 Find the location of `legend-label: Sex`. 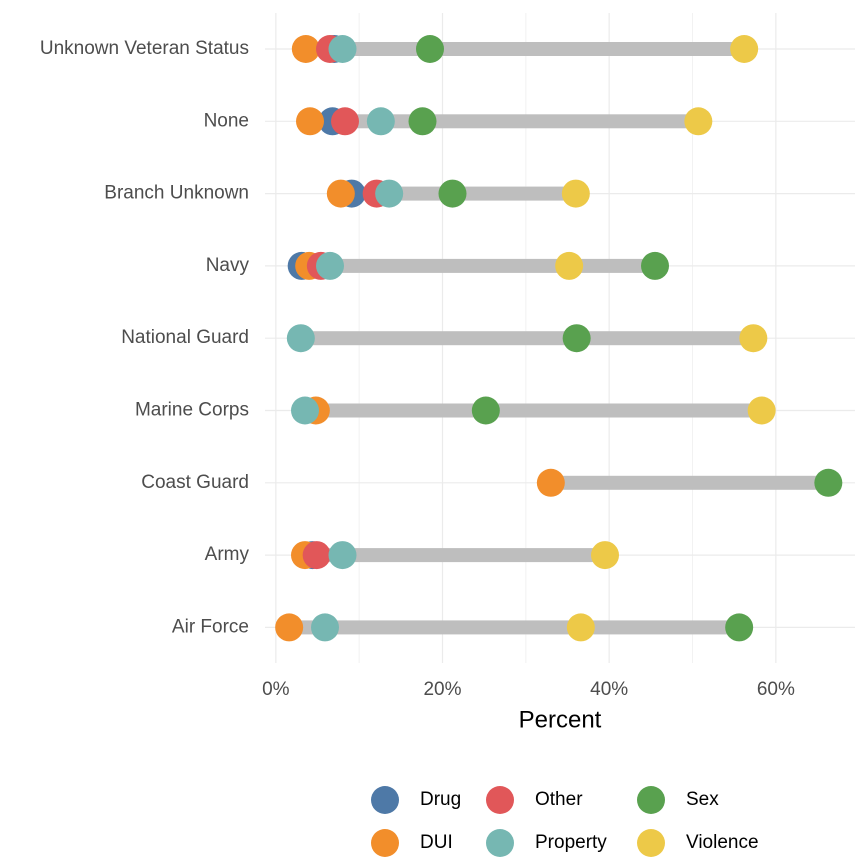

legend-label: Sex is located at coordinates (702, 799).